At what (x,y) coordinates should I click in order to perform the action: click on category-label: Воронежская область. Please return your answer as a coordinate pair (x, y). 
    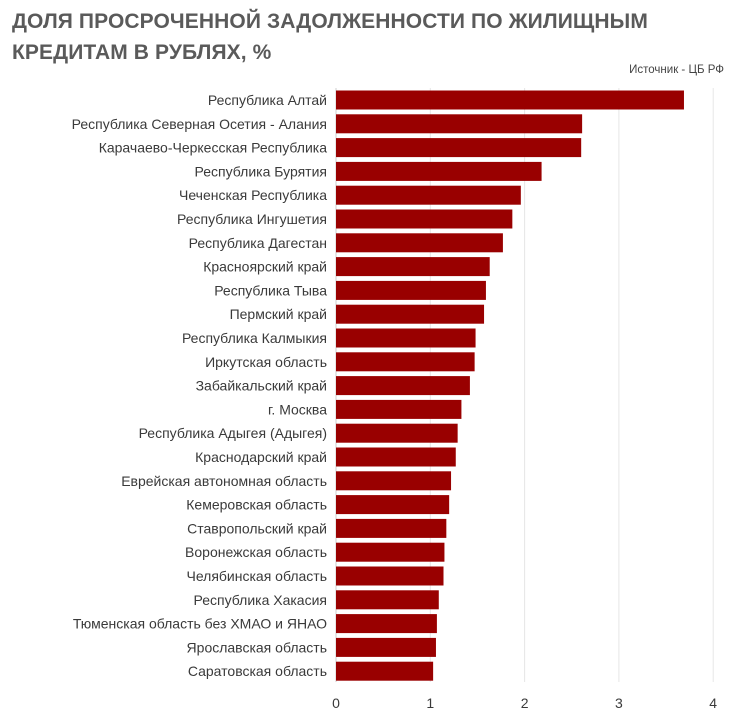
    Looking at the image, I should click on (256, 552).